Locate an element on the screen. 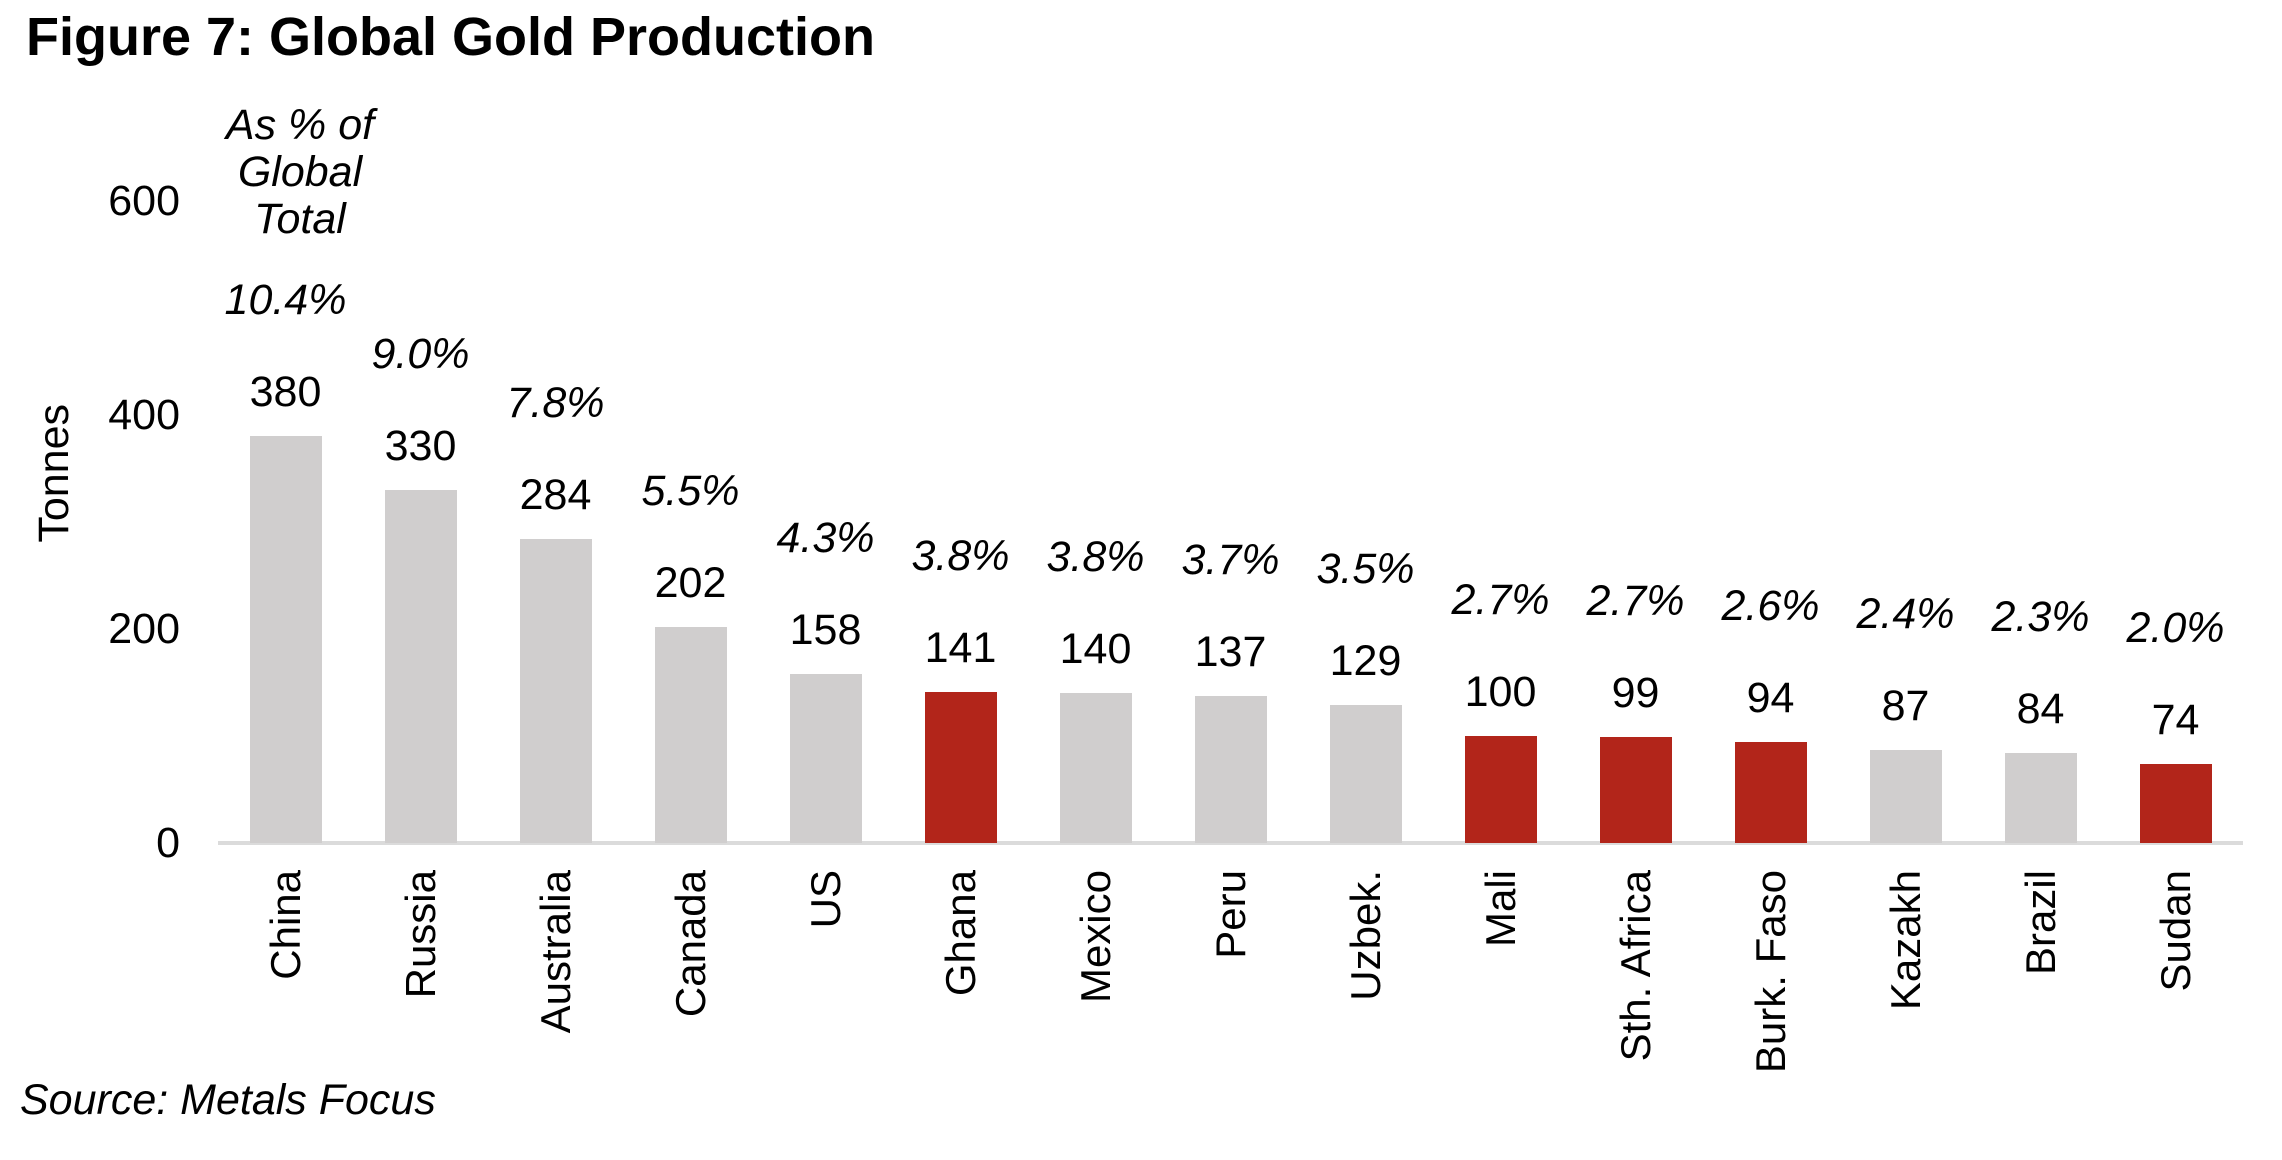  bar-value-label-china: 380 is located at coordinates (285, 392).